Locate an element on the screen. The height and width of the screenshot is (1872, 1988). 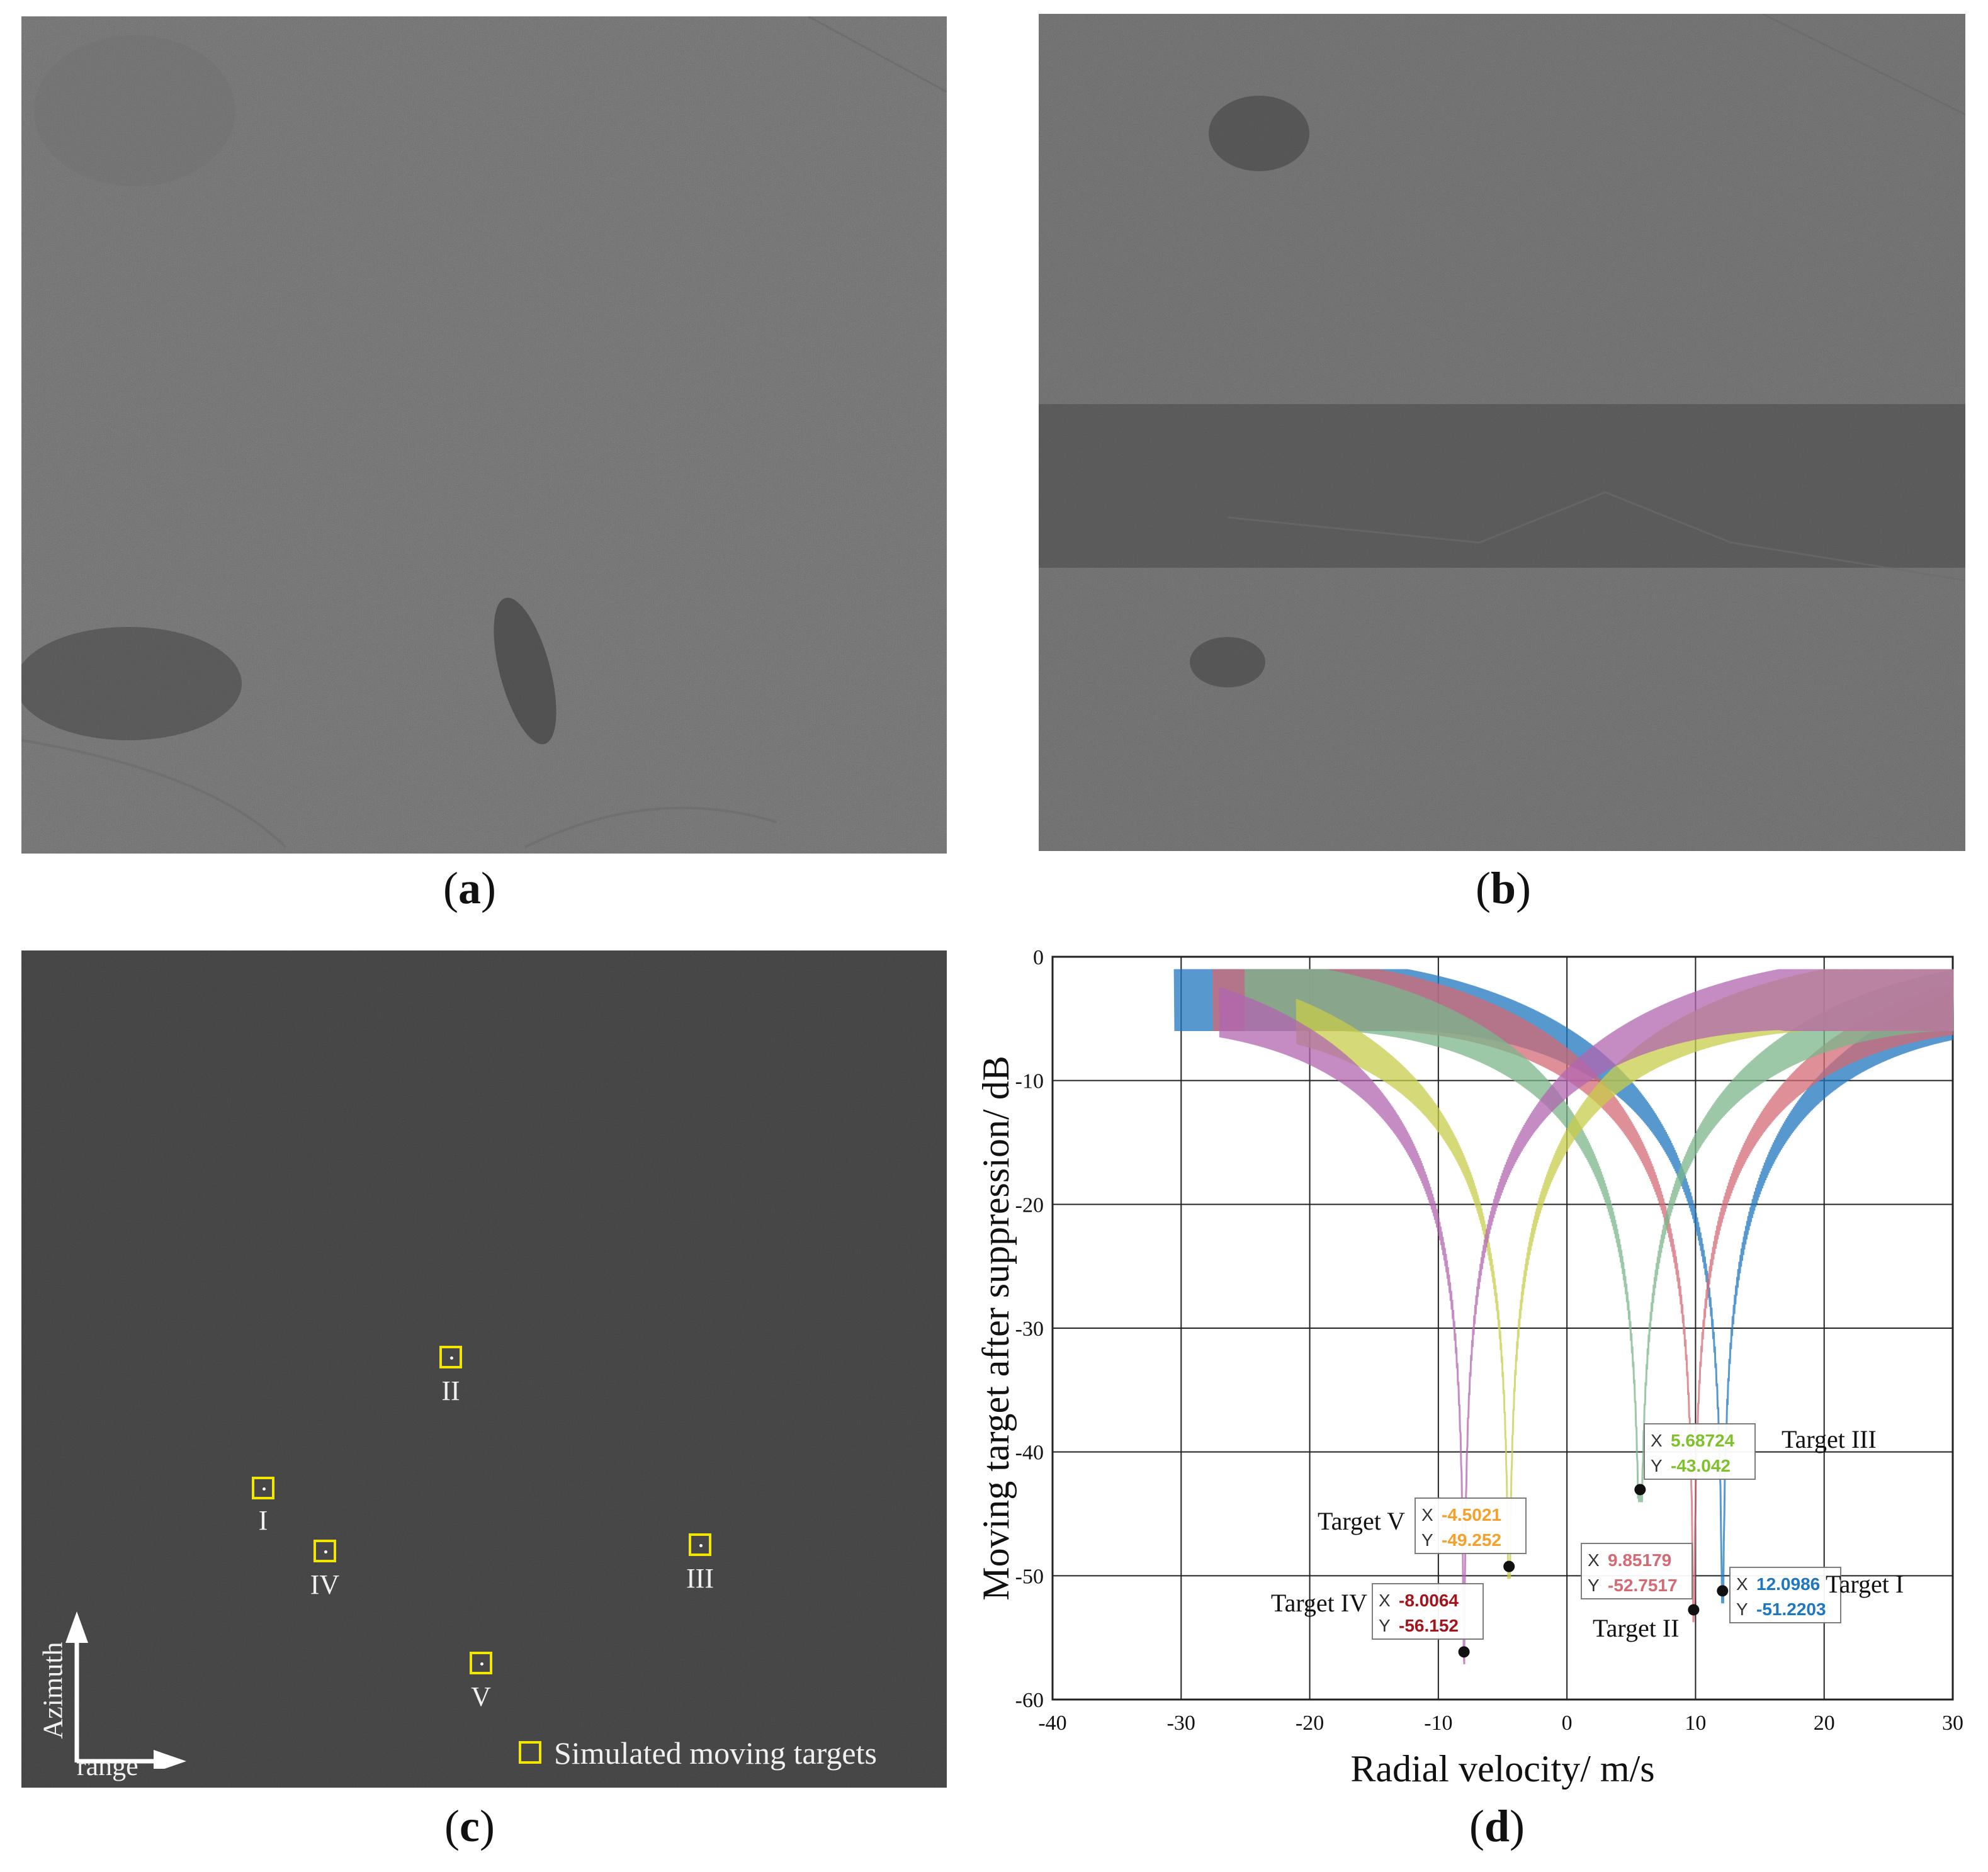
y-tick-label: -30 is located at coordinates (1029, 1329).